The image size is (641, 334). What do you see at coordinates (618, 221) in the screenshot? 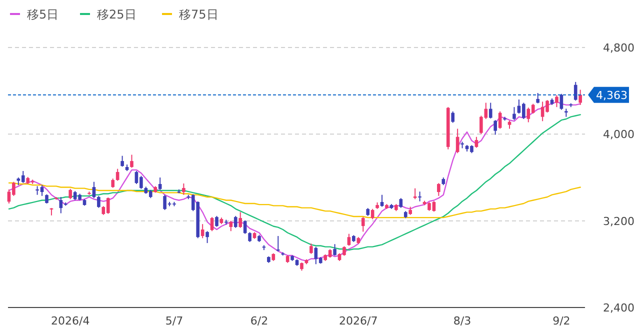
I see `y-tick-label: 3,200` at bounding box center [618, 221].